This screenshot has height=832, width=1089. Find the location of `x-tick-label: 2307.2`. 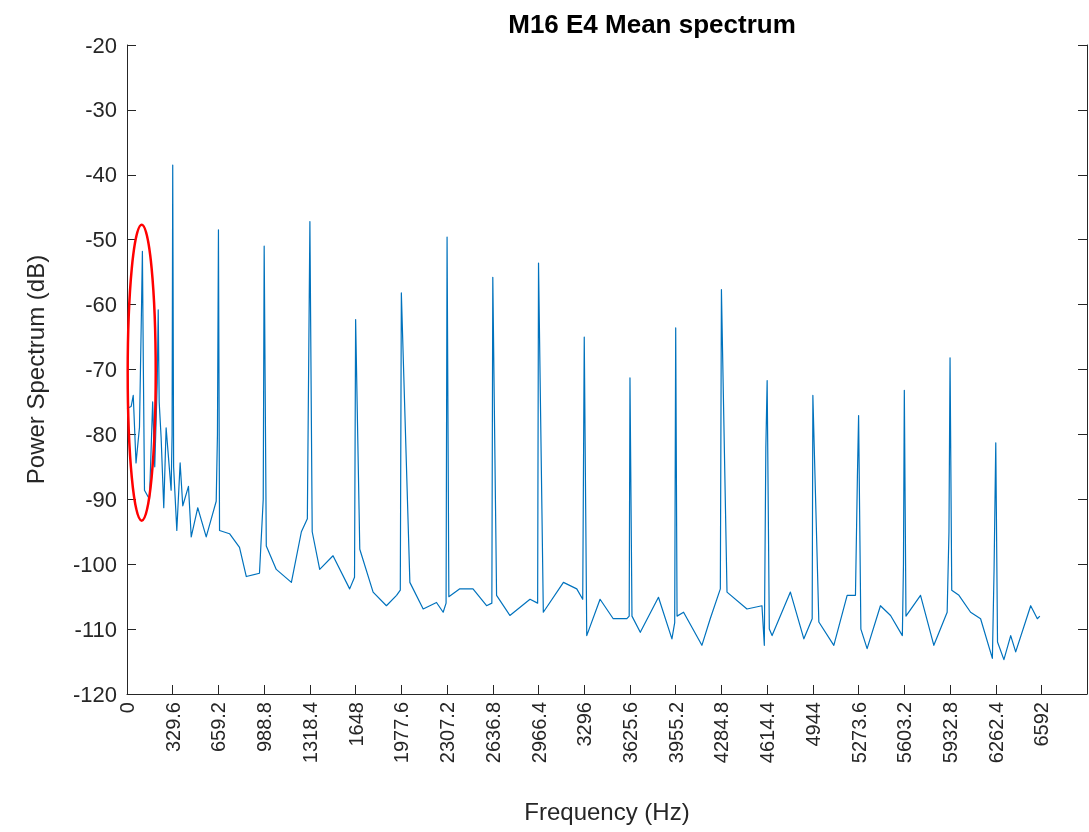

x-tick-label: 2307.2 is located at coordinates (447, 733).